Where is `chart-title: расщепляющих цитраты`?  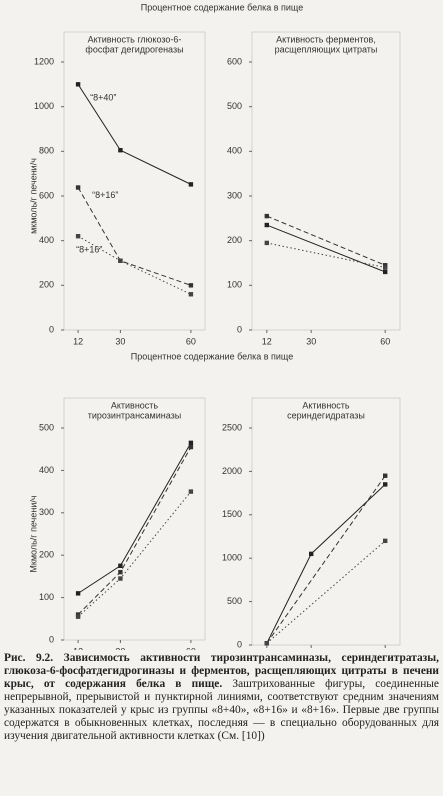
chart-title: расщепляющих цитраты is located at coordinates (326, 49).